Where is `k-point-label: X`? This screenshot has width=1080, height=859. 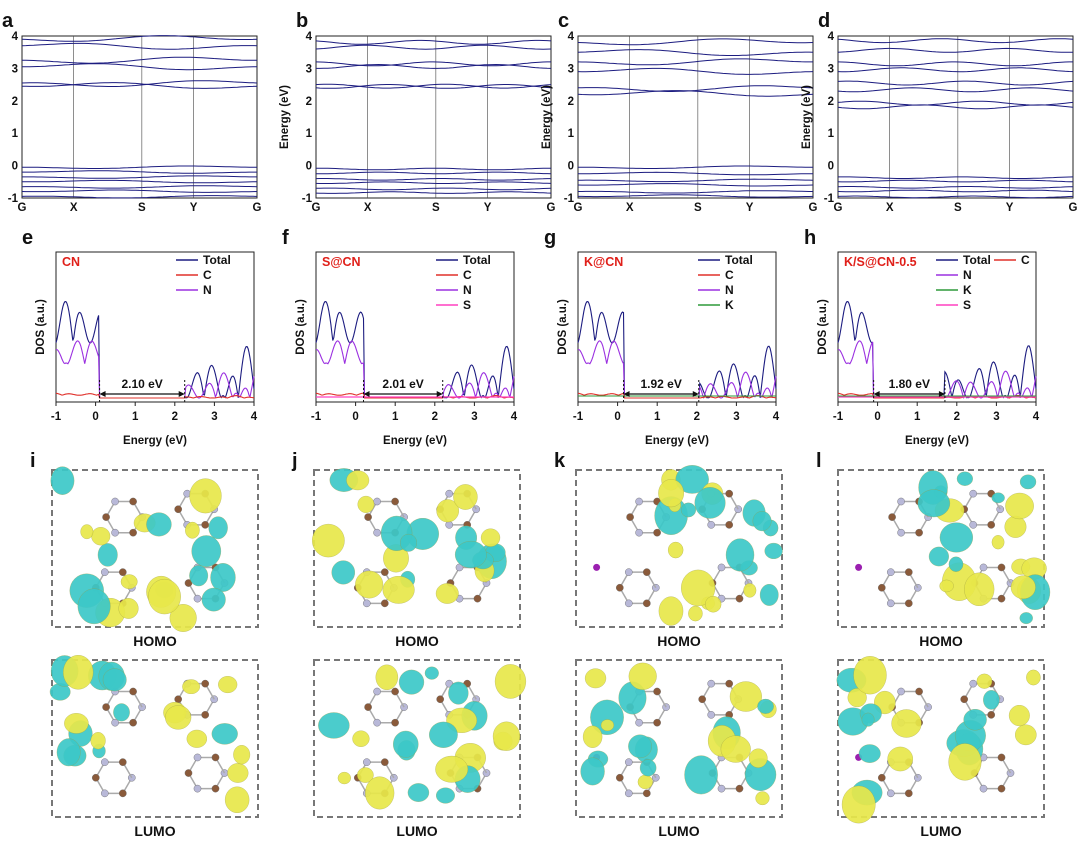
k-point-label: X is located at coordinates (368, 208).